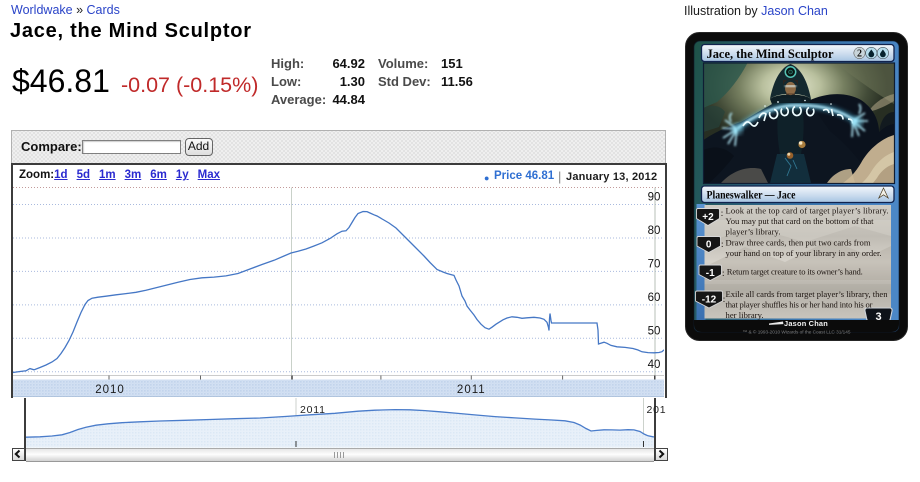  Describe the element at coordinates (654, 298) in the screenshot. I see `svg-text: 60` at that location.